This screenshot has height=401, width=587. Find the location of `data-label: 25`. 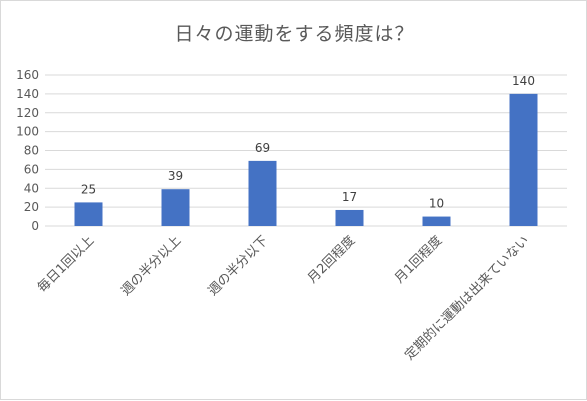

data-label: 25 is located at coordinates (88, 189).